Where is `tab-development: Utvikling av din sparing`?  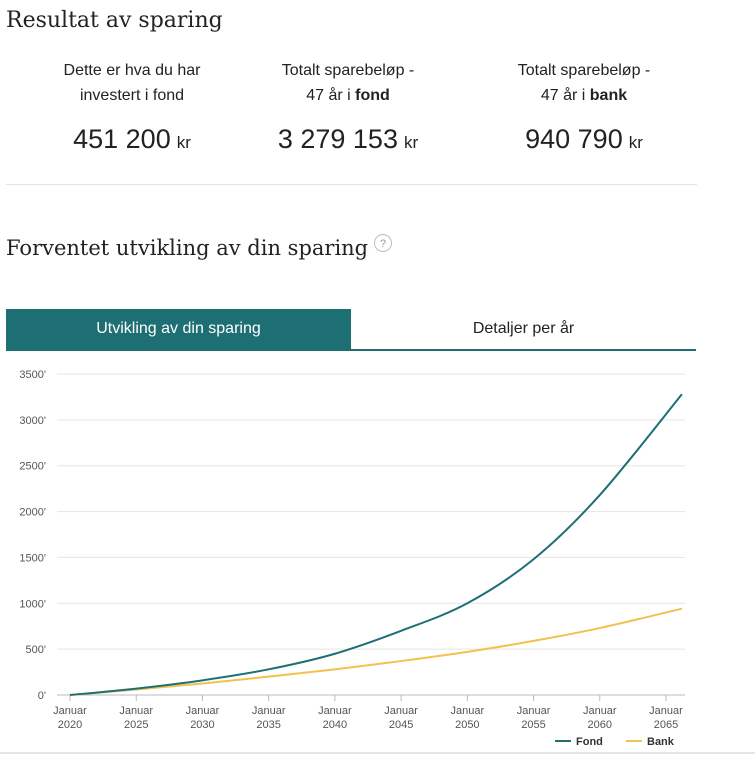 tab-development: Utvikling av din sparing is located at coordinates (178, 329).